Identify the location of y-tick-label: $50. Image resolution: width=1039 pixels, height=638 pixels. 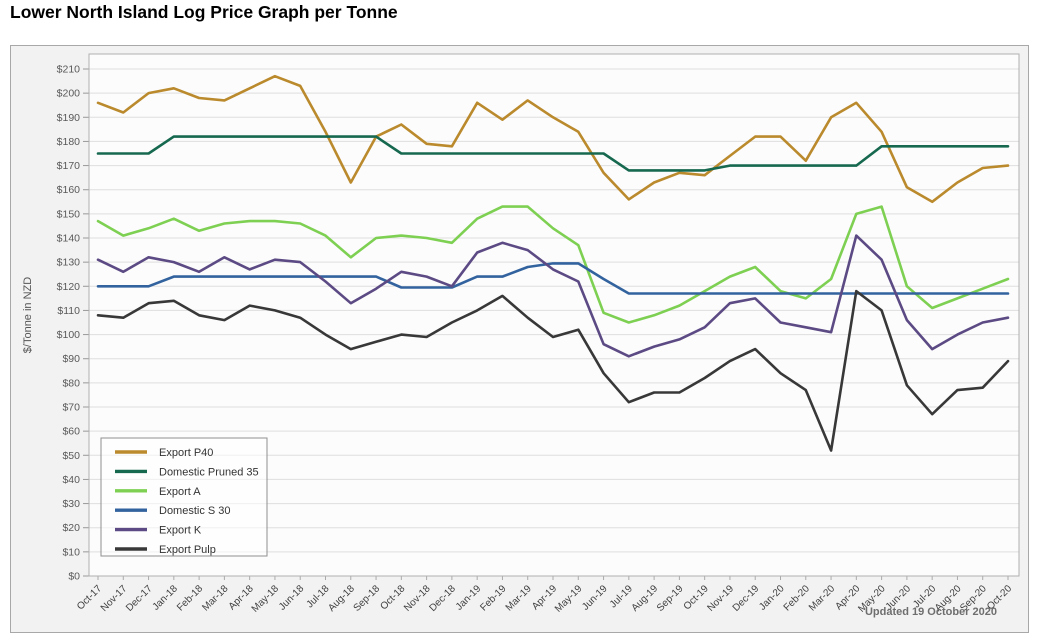
(71, 456).